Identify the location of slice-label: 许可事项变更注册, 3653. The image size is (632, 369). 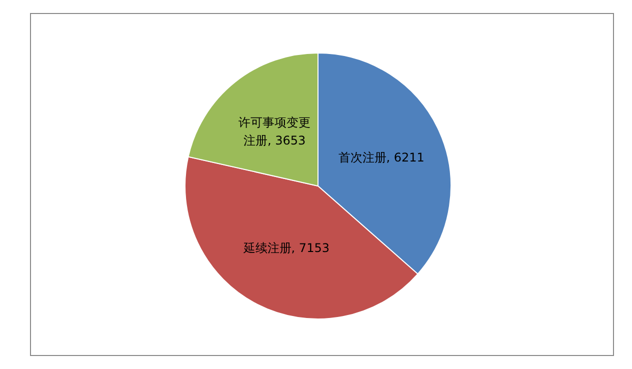
(274, 132).